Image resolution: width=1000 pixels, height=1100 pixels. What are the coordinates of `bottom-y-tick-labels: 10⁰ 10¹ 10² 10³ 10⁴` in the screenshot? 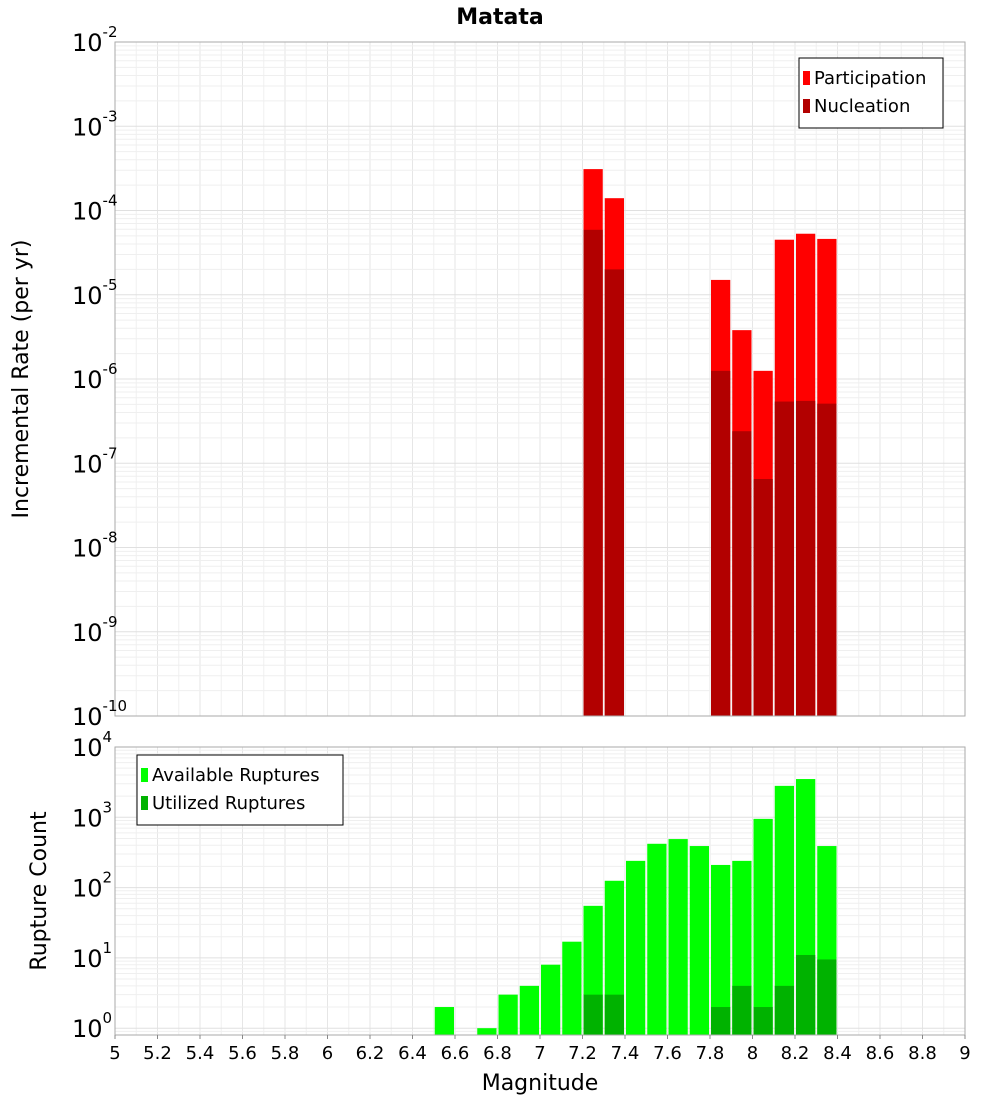 It's located at (92, 885).